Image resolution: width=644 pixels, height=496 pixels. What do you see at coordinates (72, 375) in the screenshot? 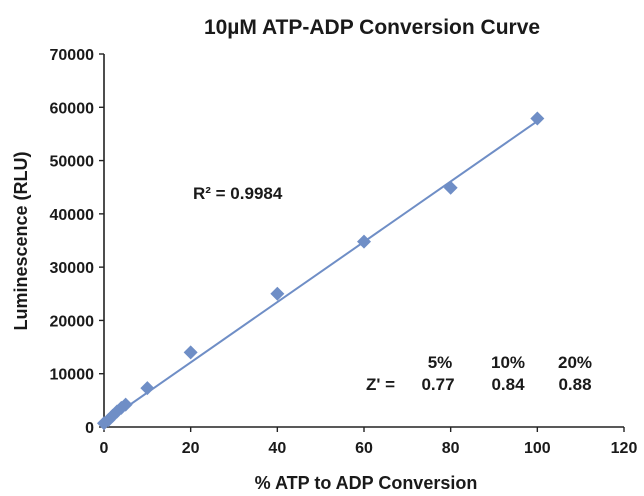
I see `y-tick-label: 10000` at bounding box center [72, 375].